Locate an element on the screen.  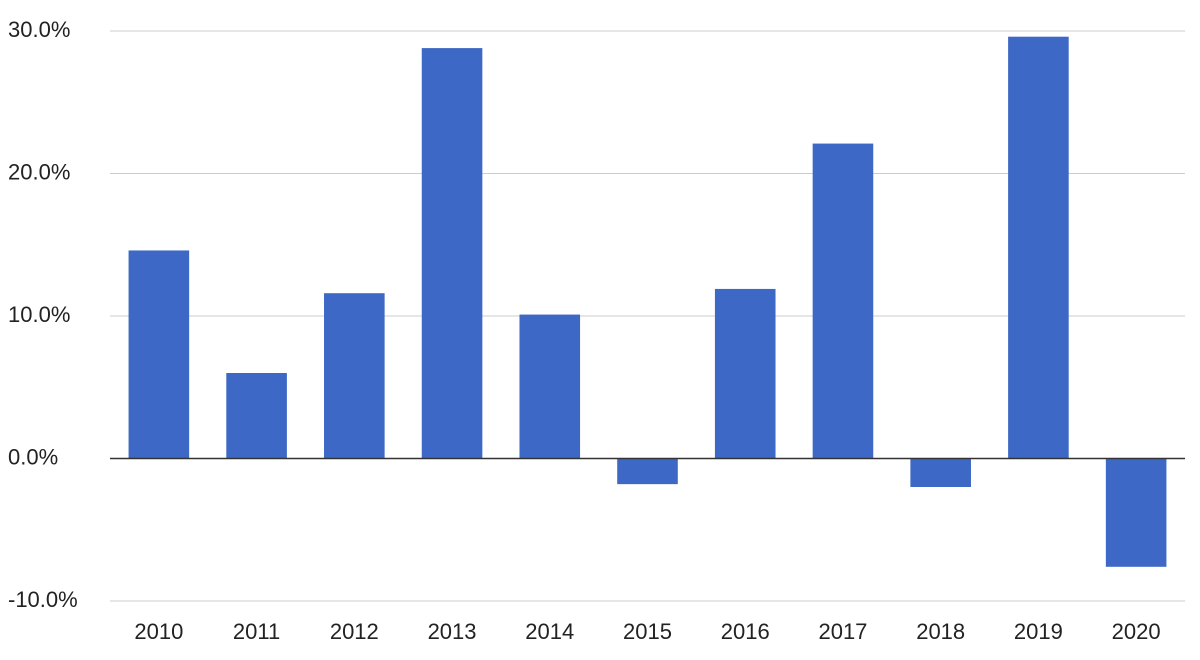
y-tick-label: 0.0% is located at coordinates (33, 456).